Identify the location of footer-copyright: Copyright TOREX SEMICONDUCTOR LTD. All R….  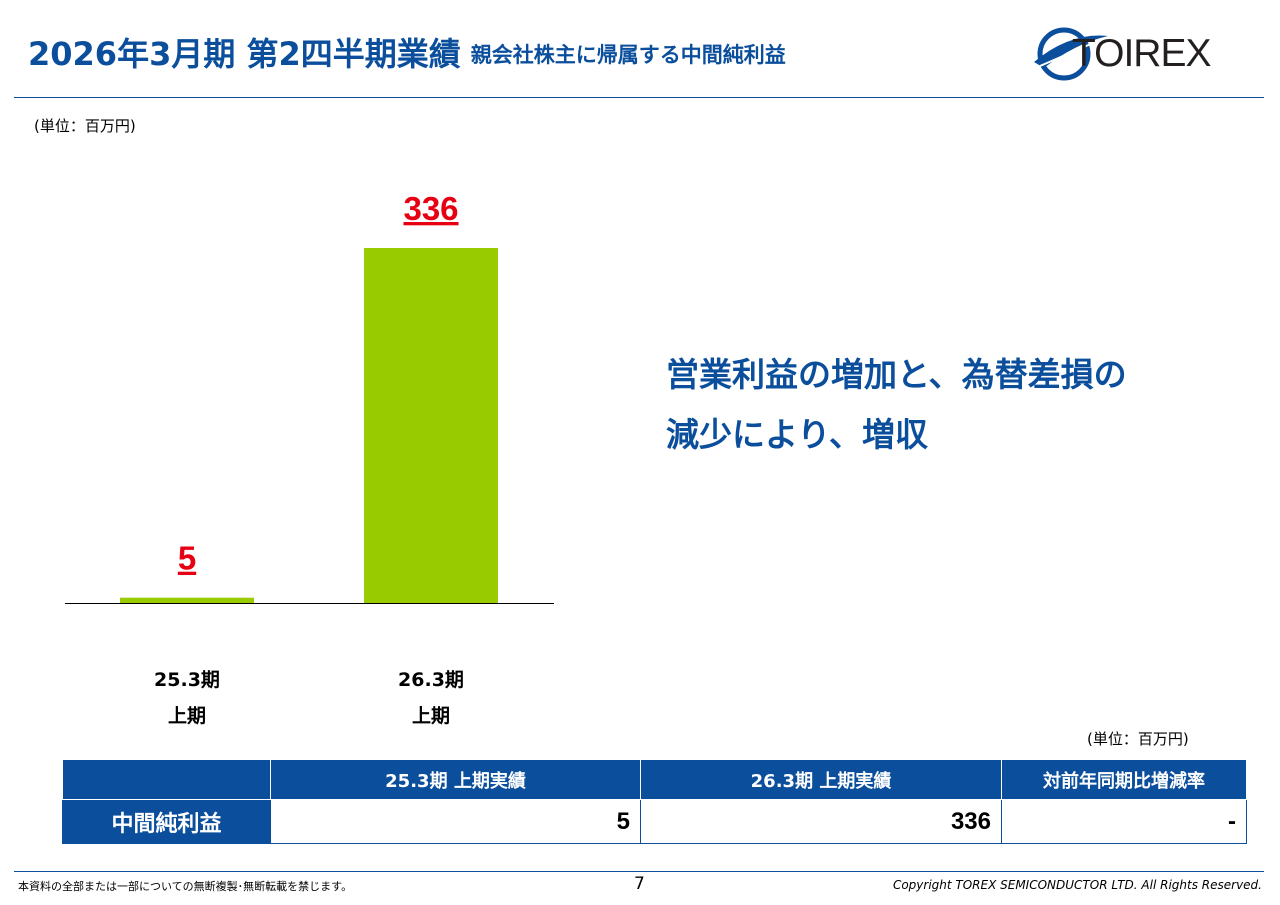
(1077, 885).